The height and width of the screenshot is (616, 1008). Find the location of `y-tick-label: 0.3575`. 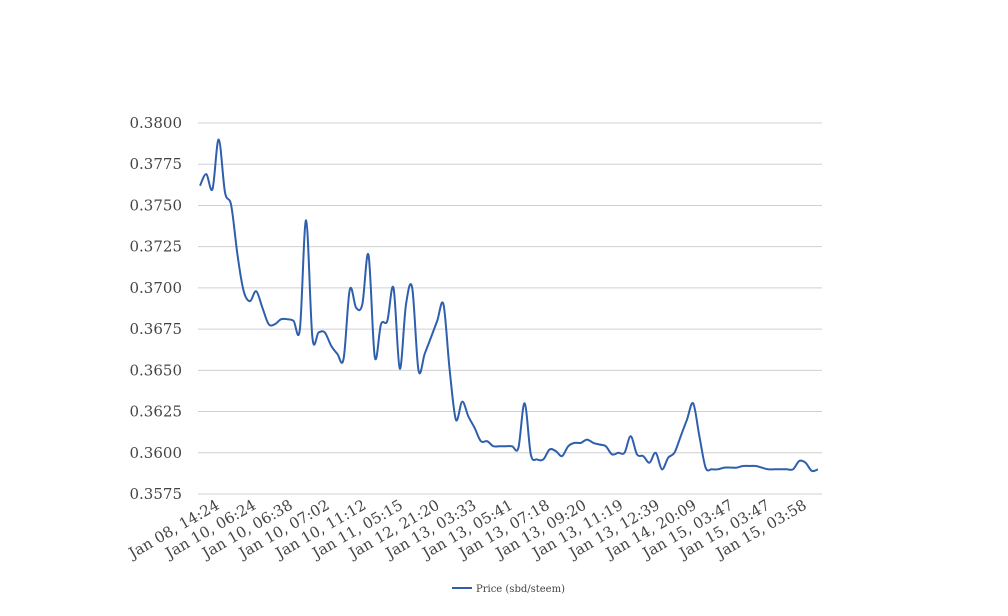

y-tick-label: 0.3575 is located at coordinates (156, 494).